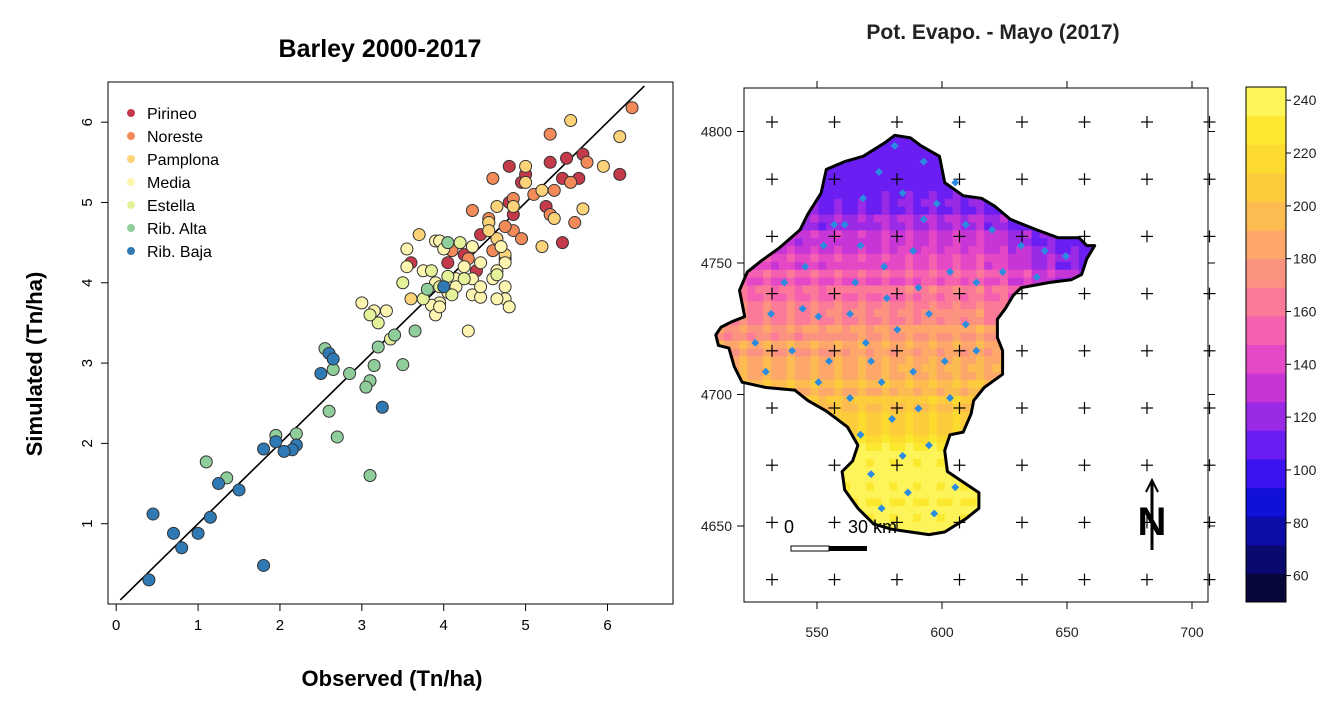  I want to click on station-point, so click(823, 245).